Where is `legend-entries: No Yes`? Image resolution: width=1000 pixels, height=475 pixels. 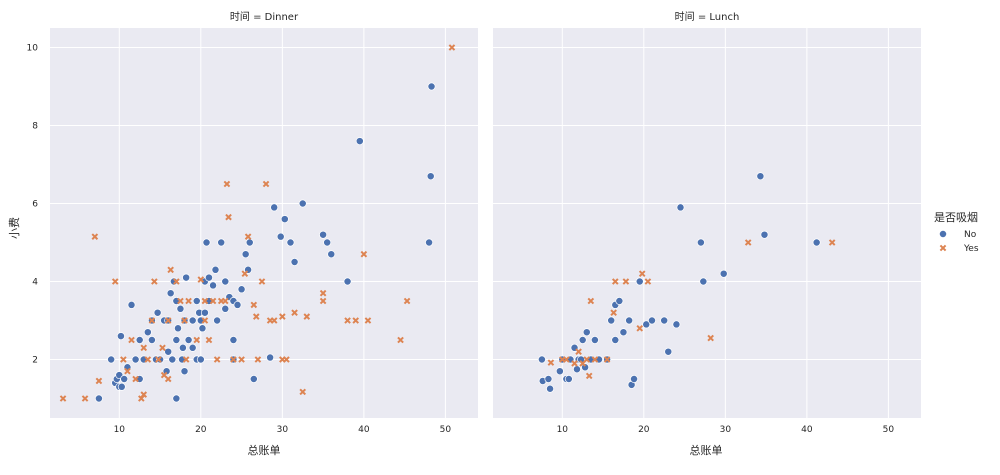 legend-entries: No Yes is located at coordinates (959, 242).